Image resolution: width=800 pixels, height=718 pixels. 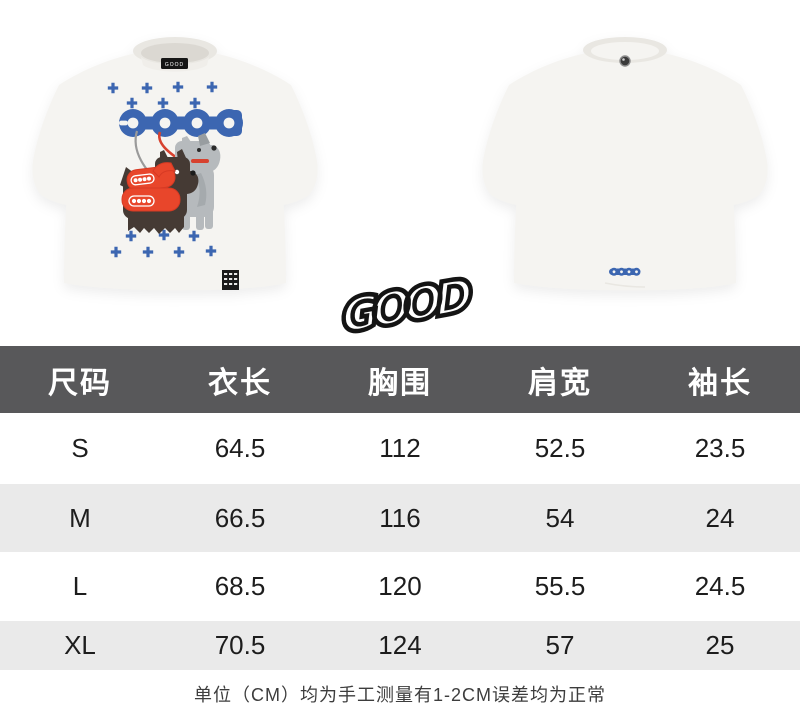 I want to click on brand-graffiti-logo: GOOD, so click(x=404, y=306).